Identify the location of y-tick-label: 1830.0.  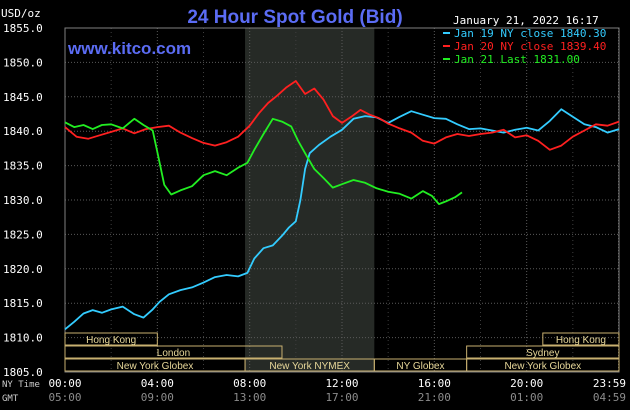
(23, 200).